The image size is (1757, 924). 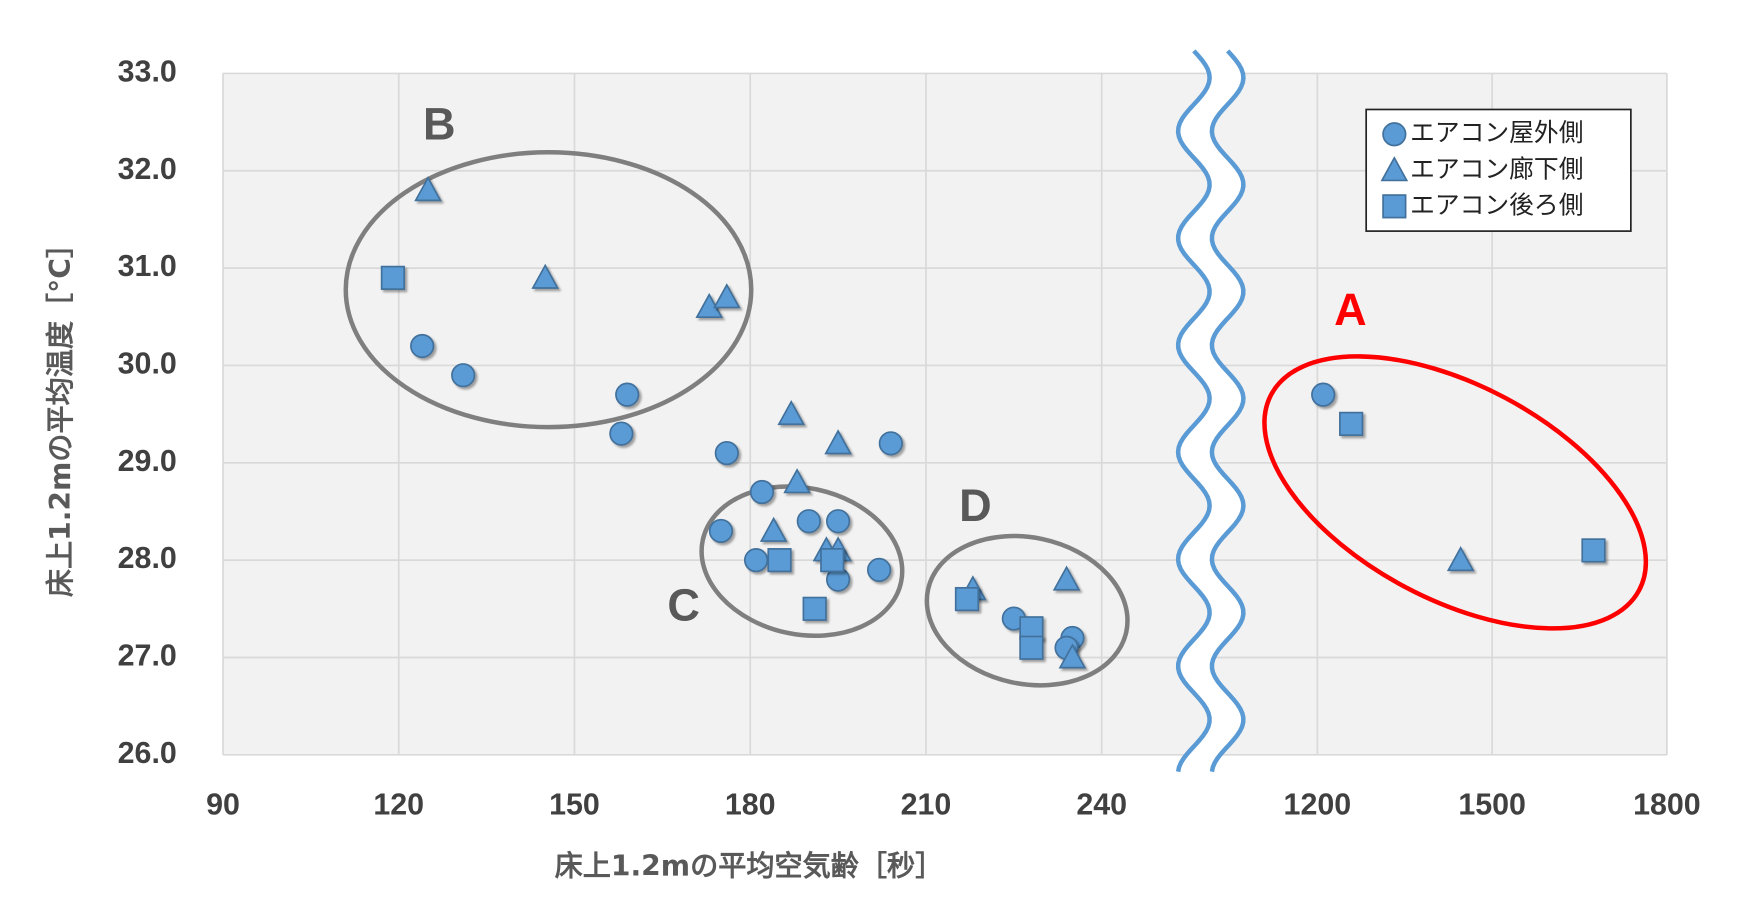 I want to click on y-tick-label: 29.0, so click(x=147, y=461).